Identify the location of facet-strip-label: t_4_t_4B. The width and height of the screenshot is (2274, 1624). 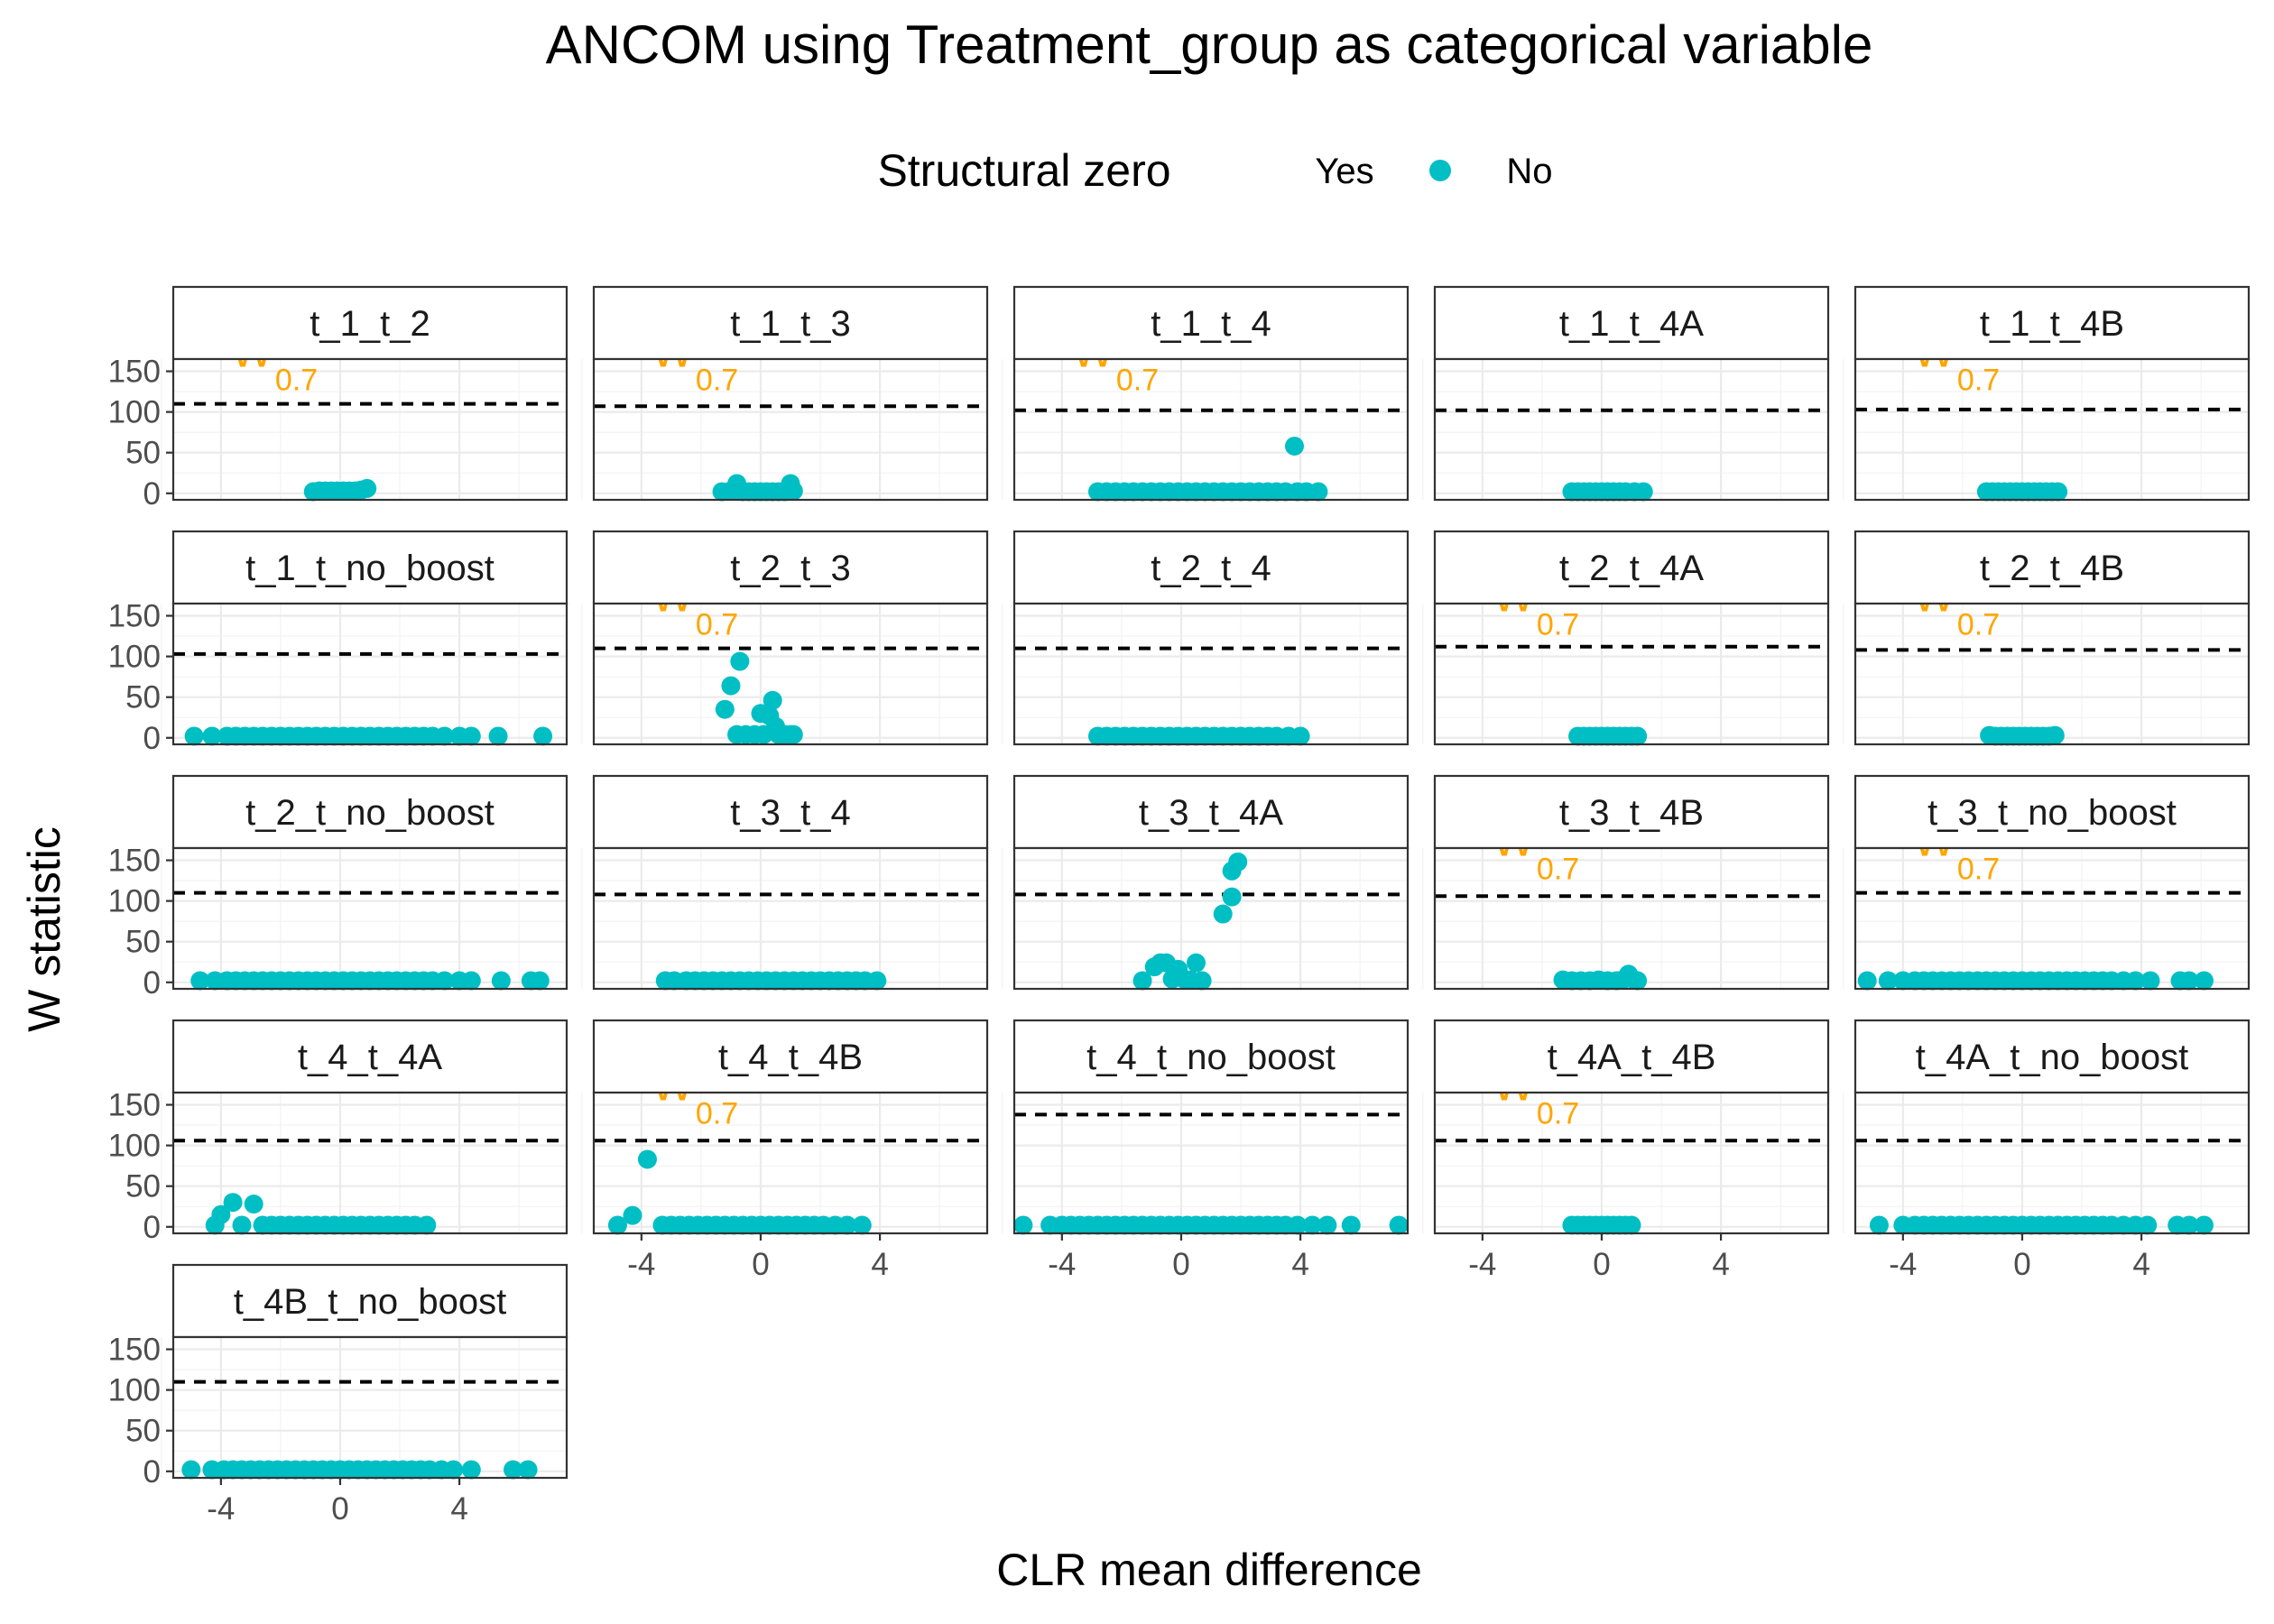
(790, 1058).